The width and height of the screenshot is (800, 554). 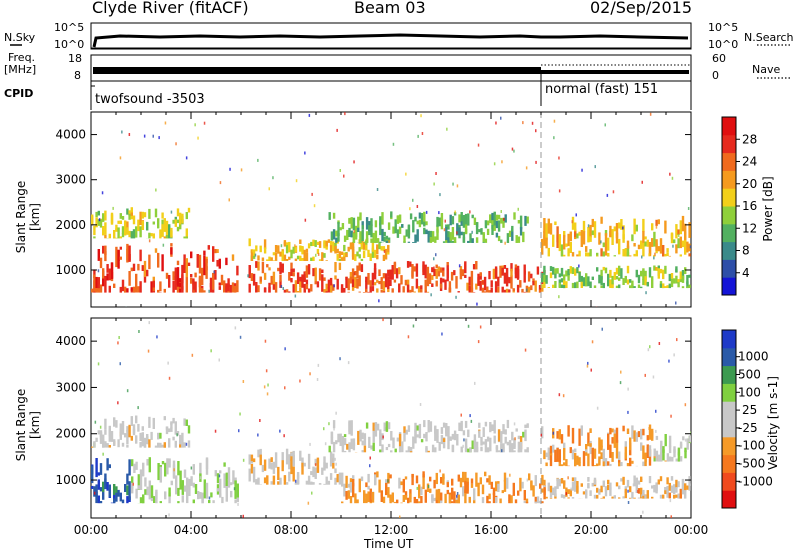 I want to click on velocity-cbar-tick-label: 500, so click(x=749, y=375).